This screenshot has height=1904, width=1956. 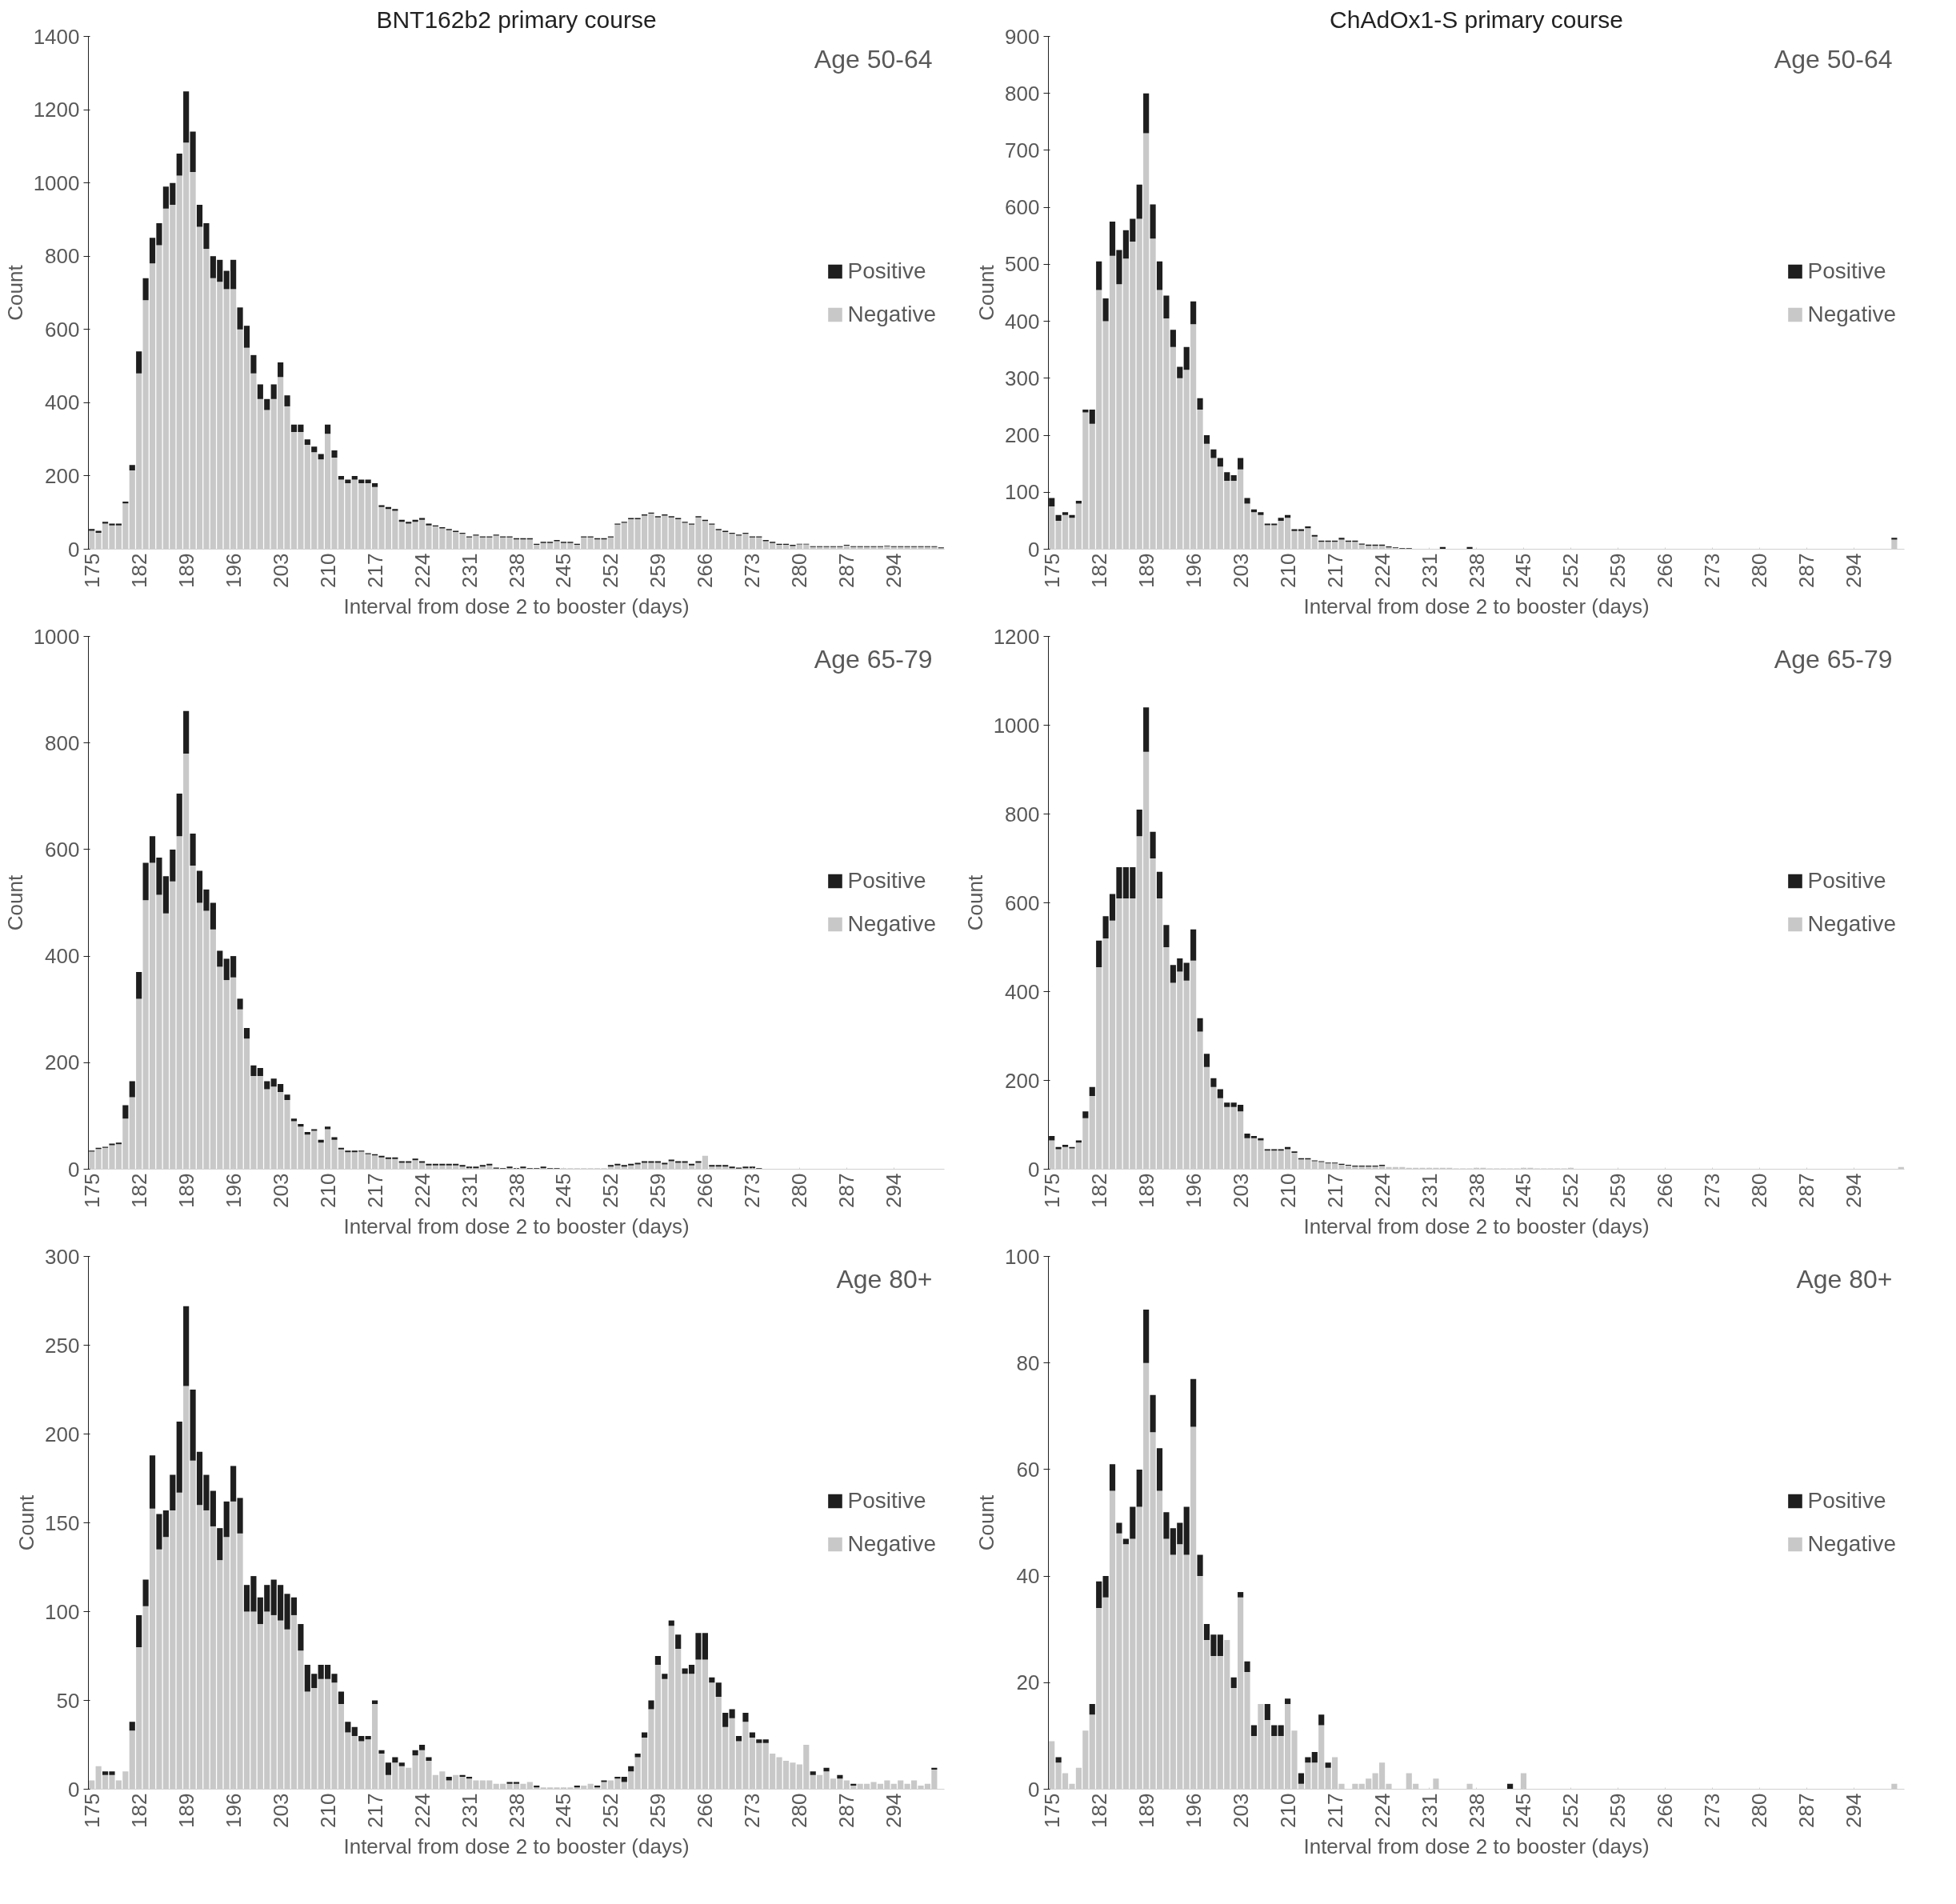 What do you see at coordinates (1022, 150) in the screenshot?
I see `y-tick-label: 700` at bounding box center [1022, 150].